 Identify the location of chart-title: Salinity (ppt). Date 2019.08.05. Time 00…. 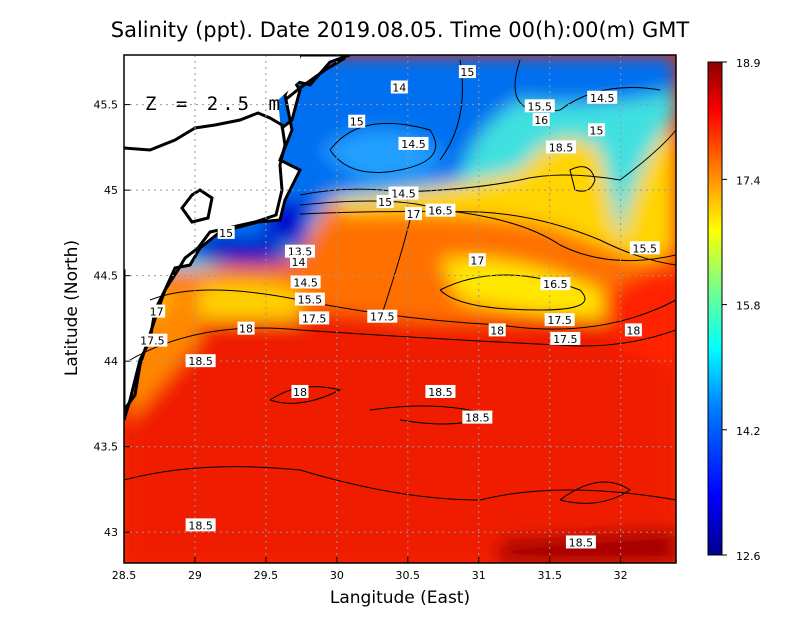
(400, 30).